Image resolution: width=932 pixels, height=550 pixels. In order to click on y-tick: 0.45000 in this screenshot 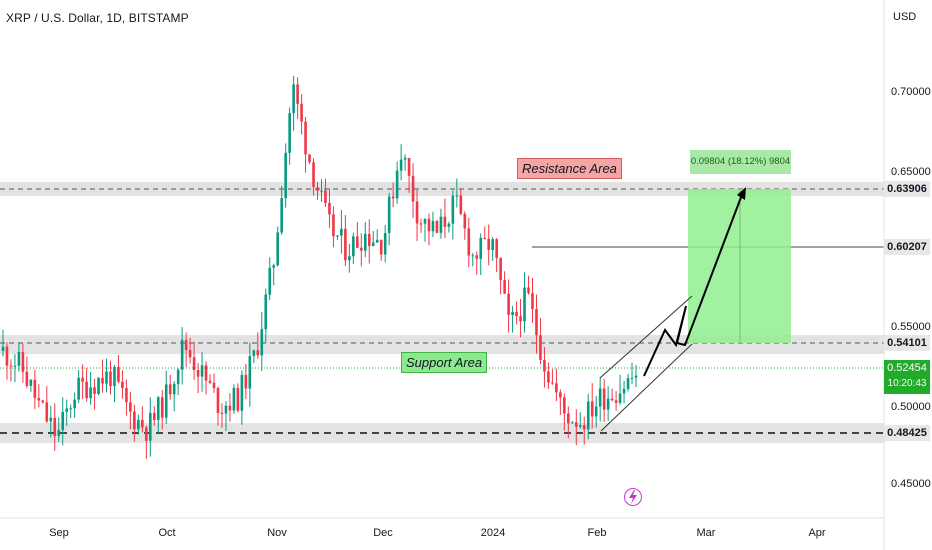, I will do `click(911, 484)`.